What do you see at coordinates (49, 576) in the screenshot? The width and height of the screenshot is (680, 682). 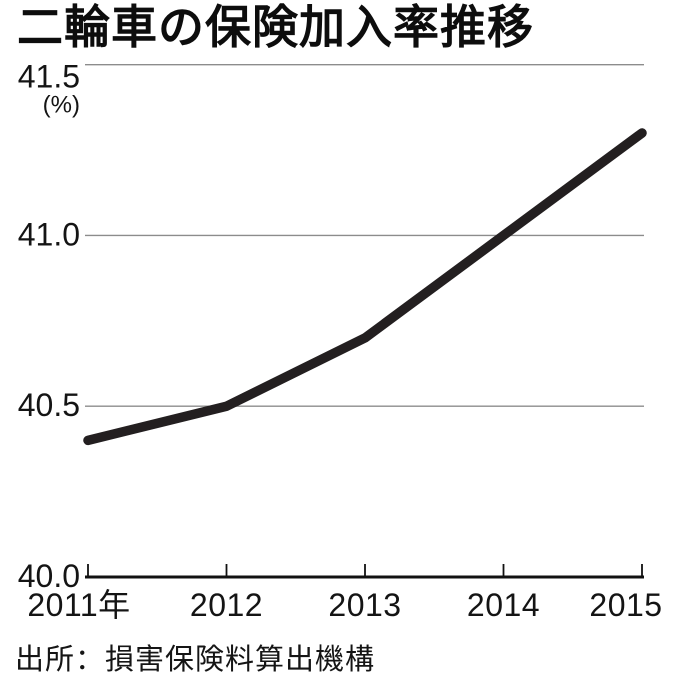 I see `y-tick-label: 40.0` at bounding box center [49, 576].